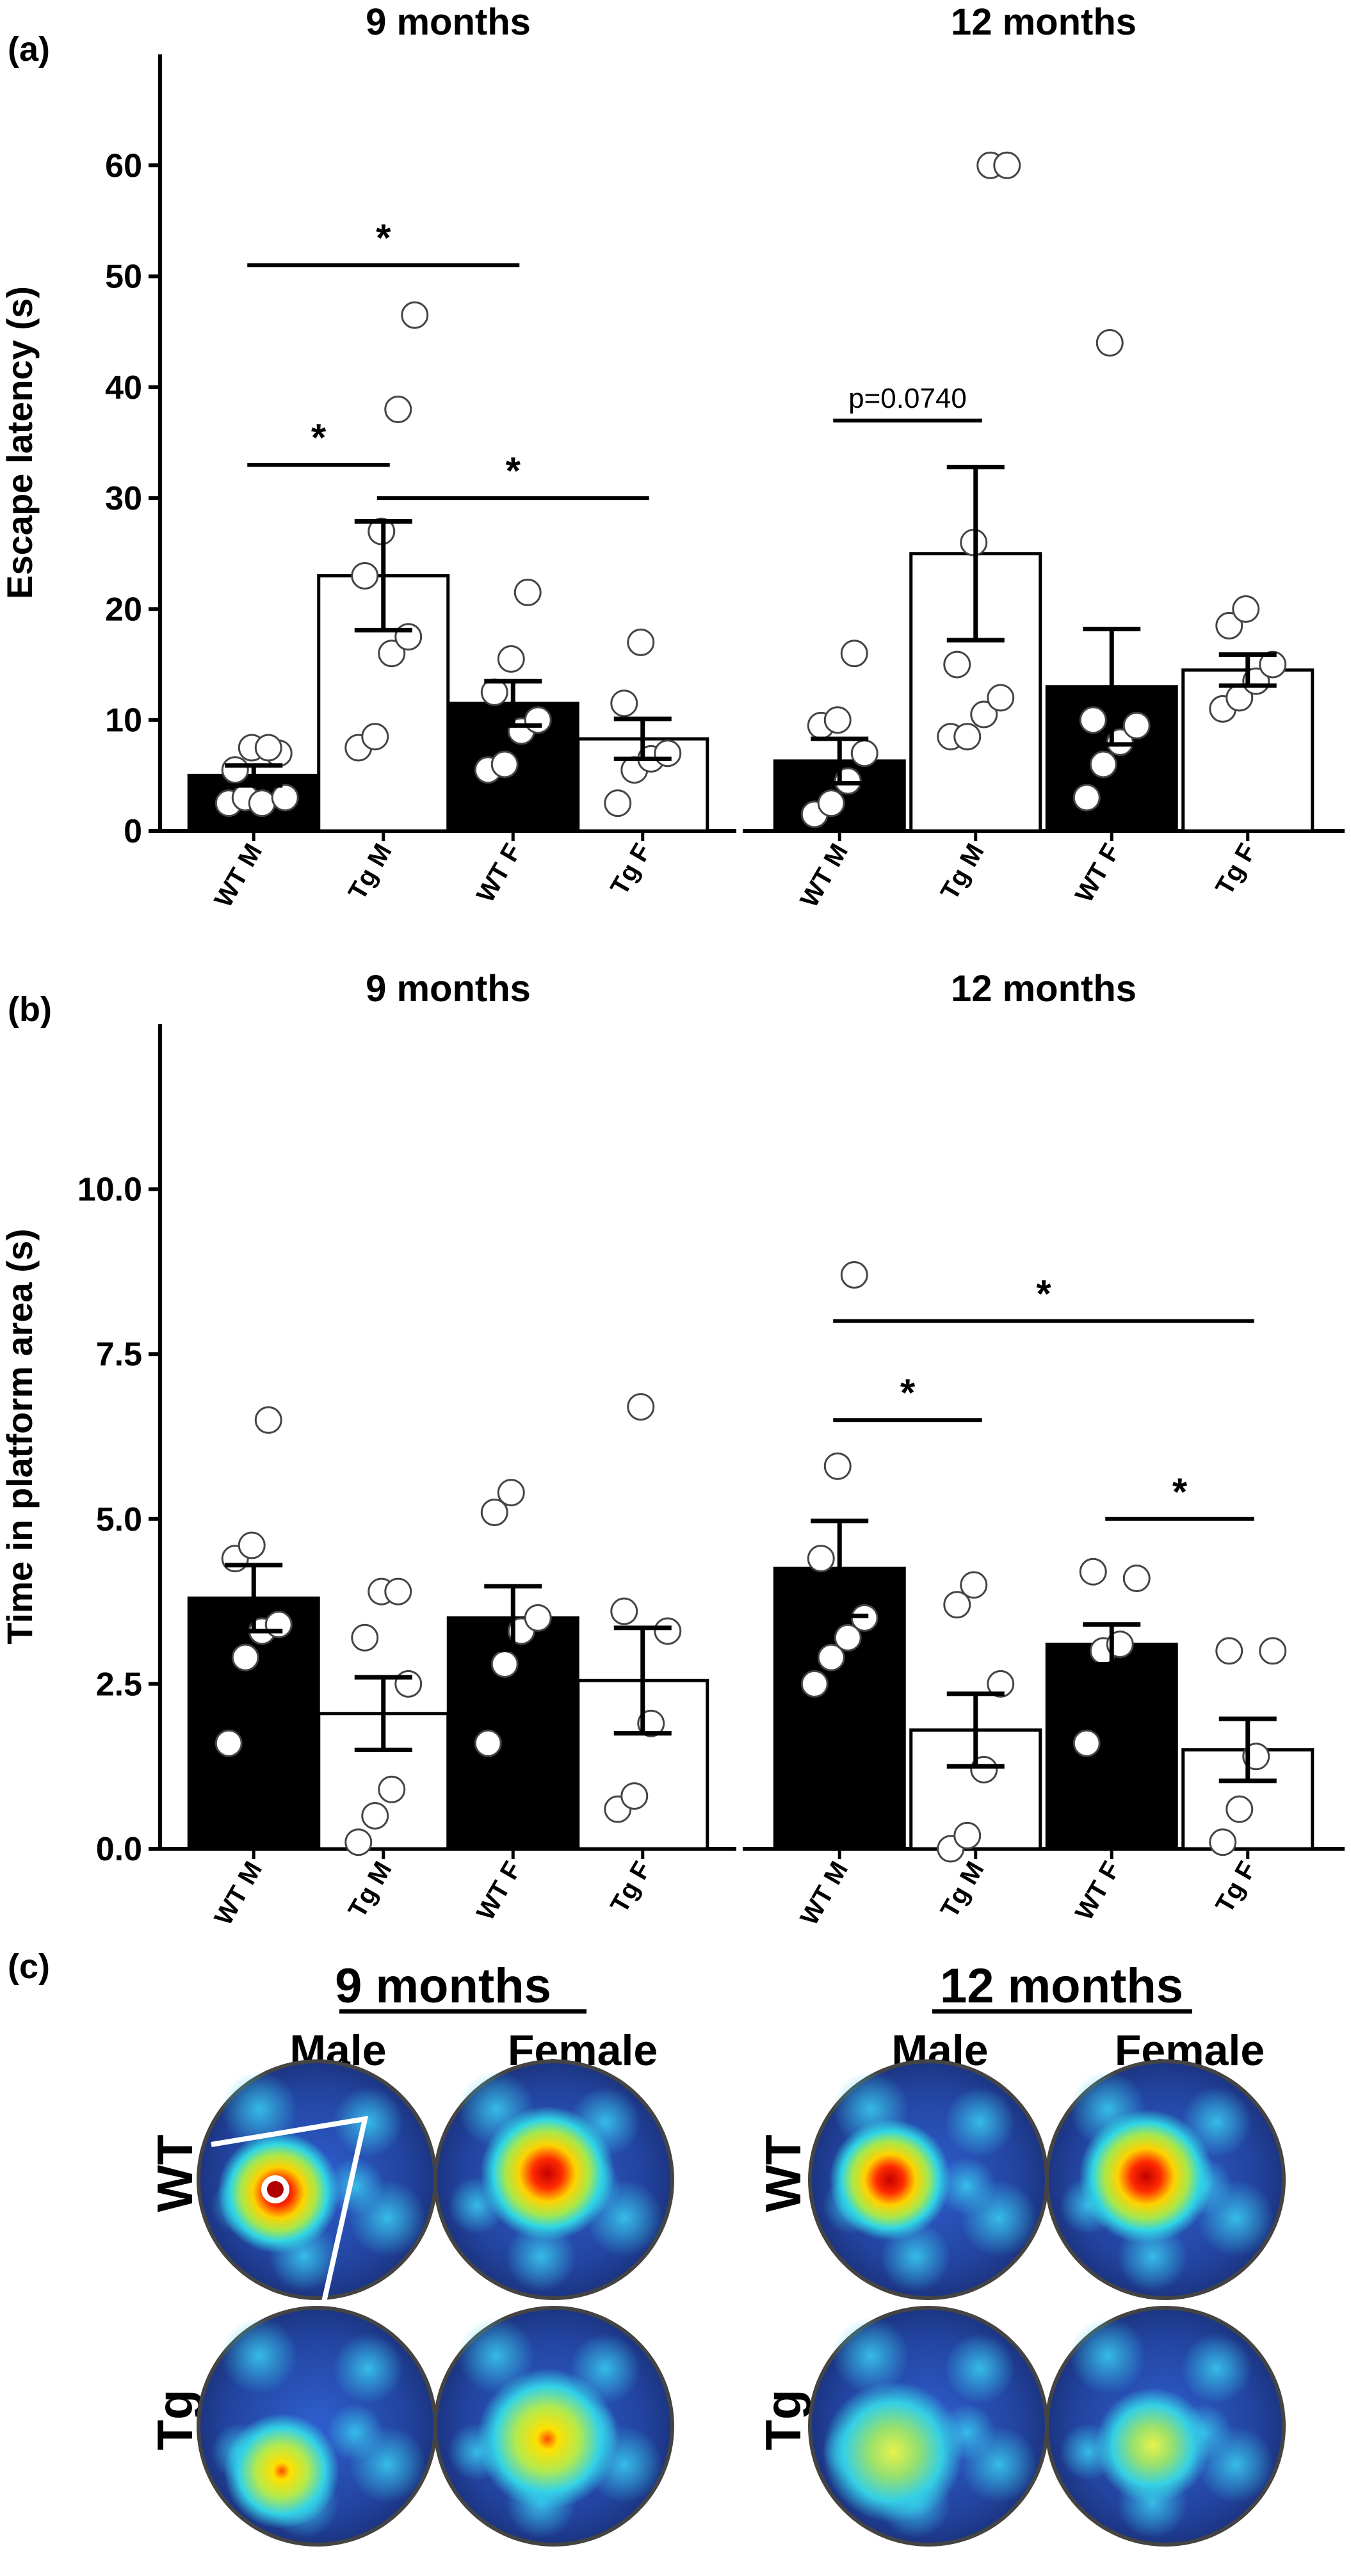 This screenshot has height=2576, width=1351. I want to click on y-tick-label: 20, so click(123, 609).